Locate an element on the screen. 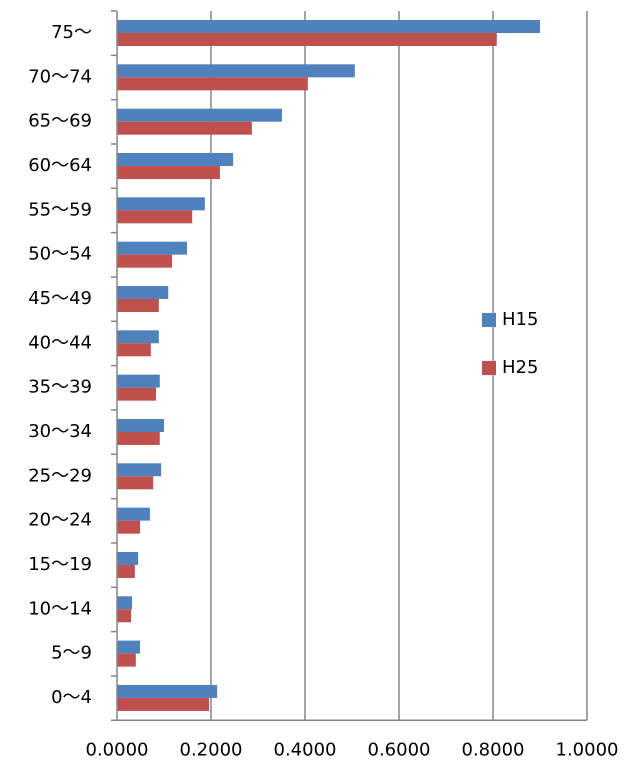 The width and height of the screenshot is (625, 765). y-tick-label: 25〜29 is located at coordinates (60, 475).